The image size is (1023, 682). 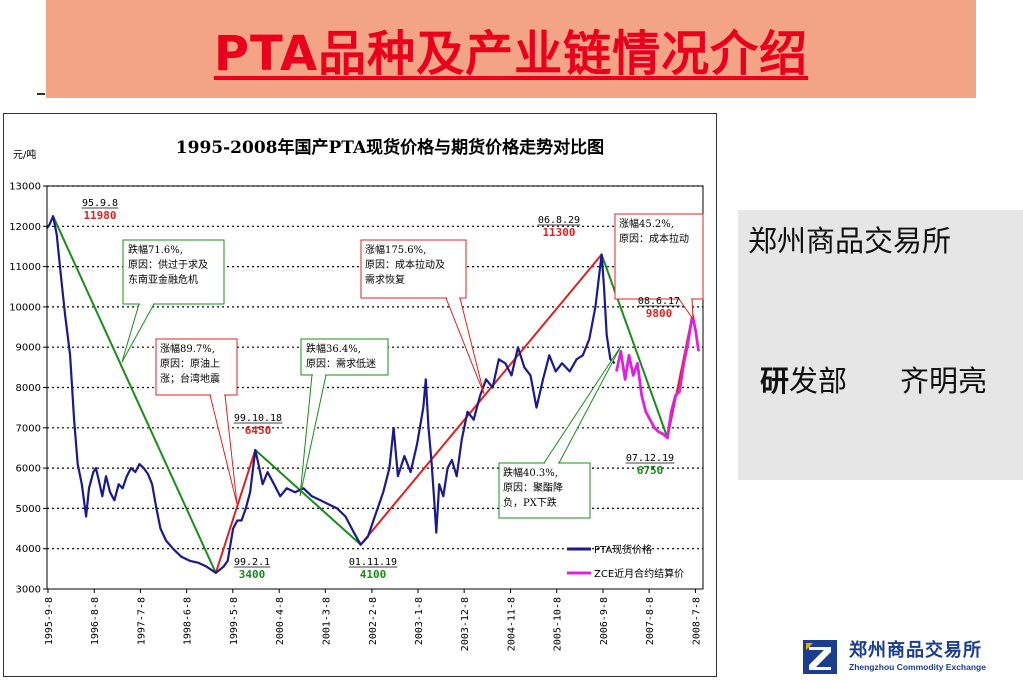 I want to click on logo-en-text: Zhengzhou Commodity Exchange, so click(x=917, y=667).